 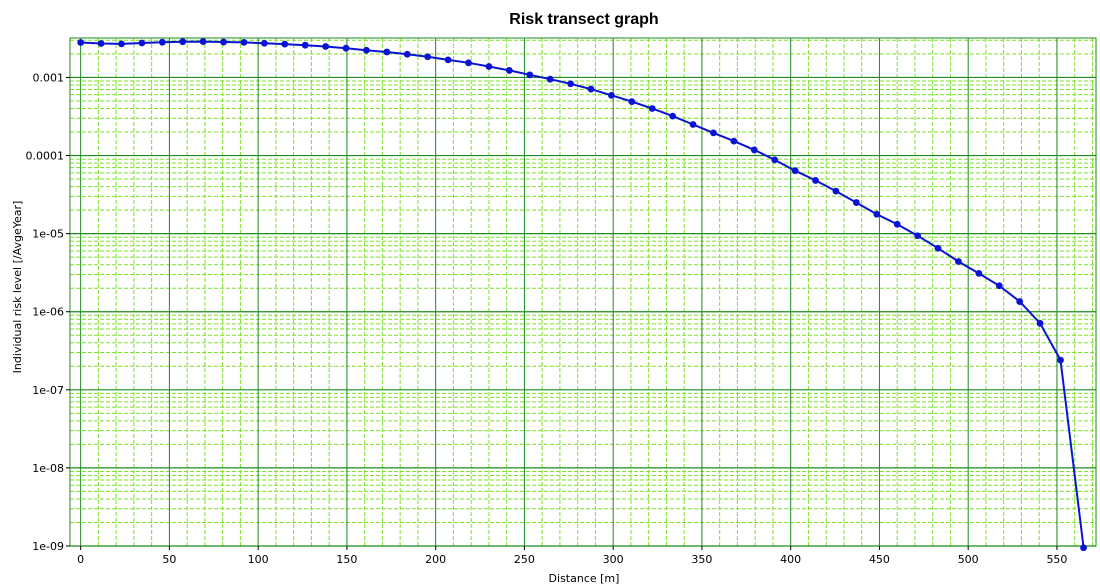 I want to click on x-axis-label: Distance [m], so click(x=584, y=578).